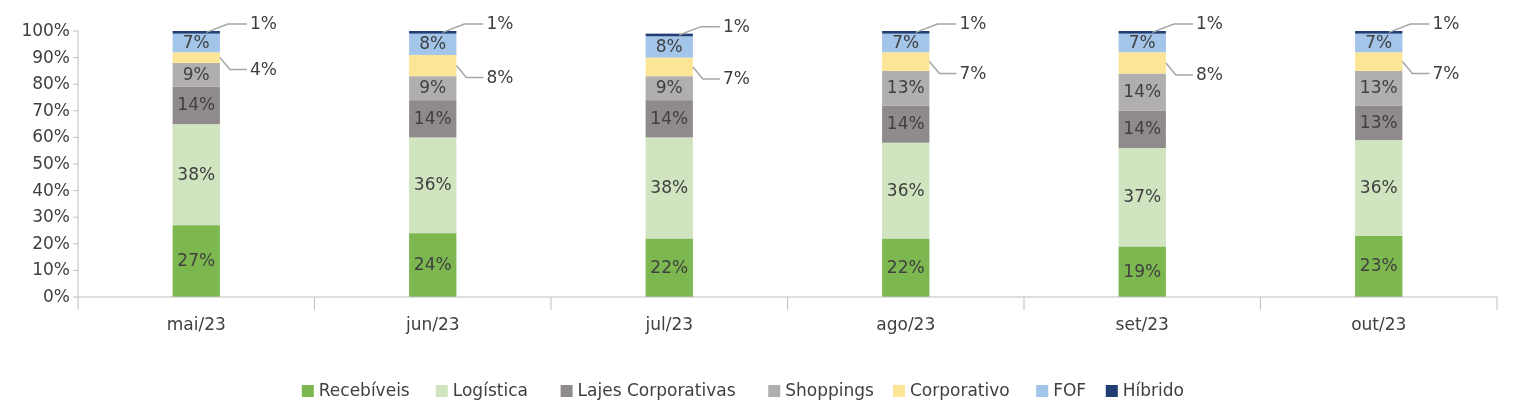 This screenshot has width=1514, height=406. I want to click on x-tick-label: jun/23, so click(432, 324).